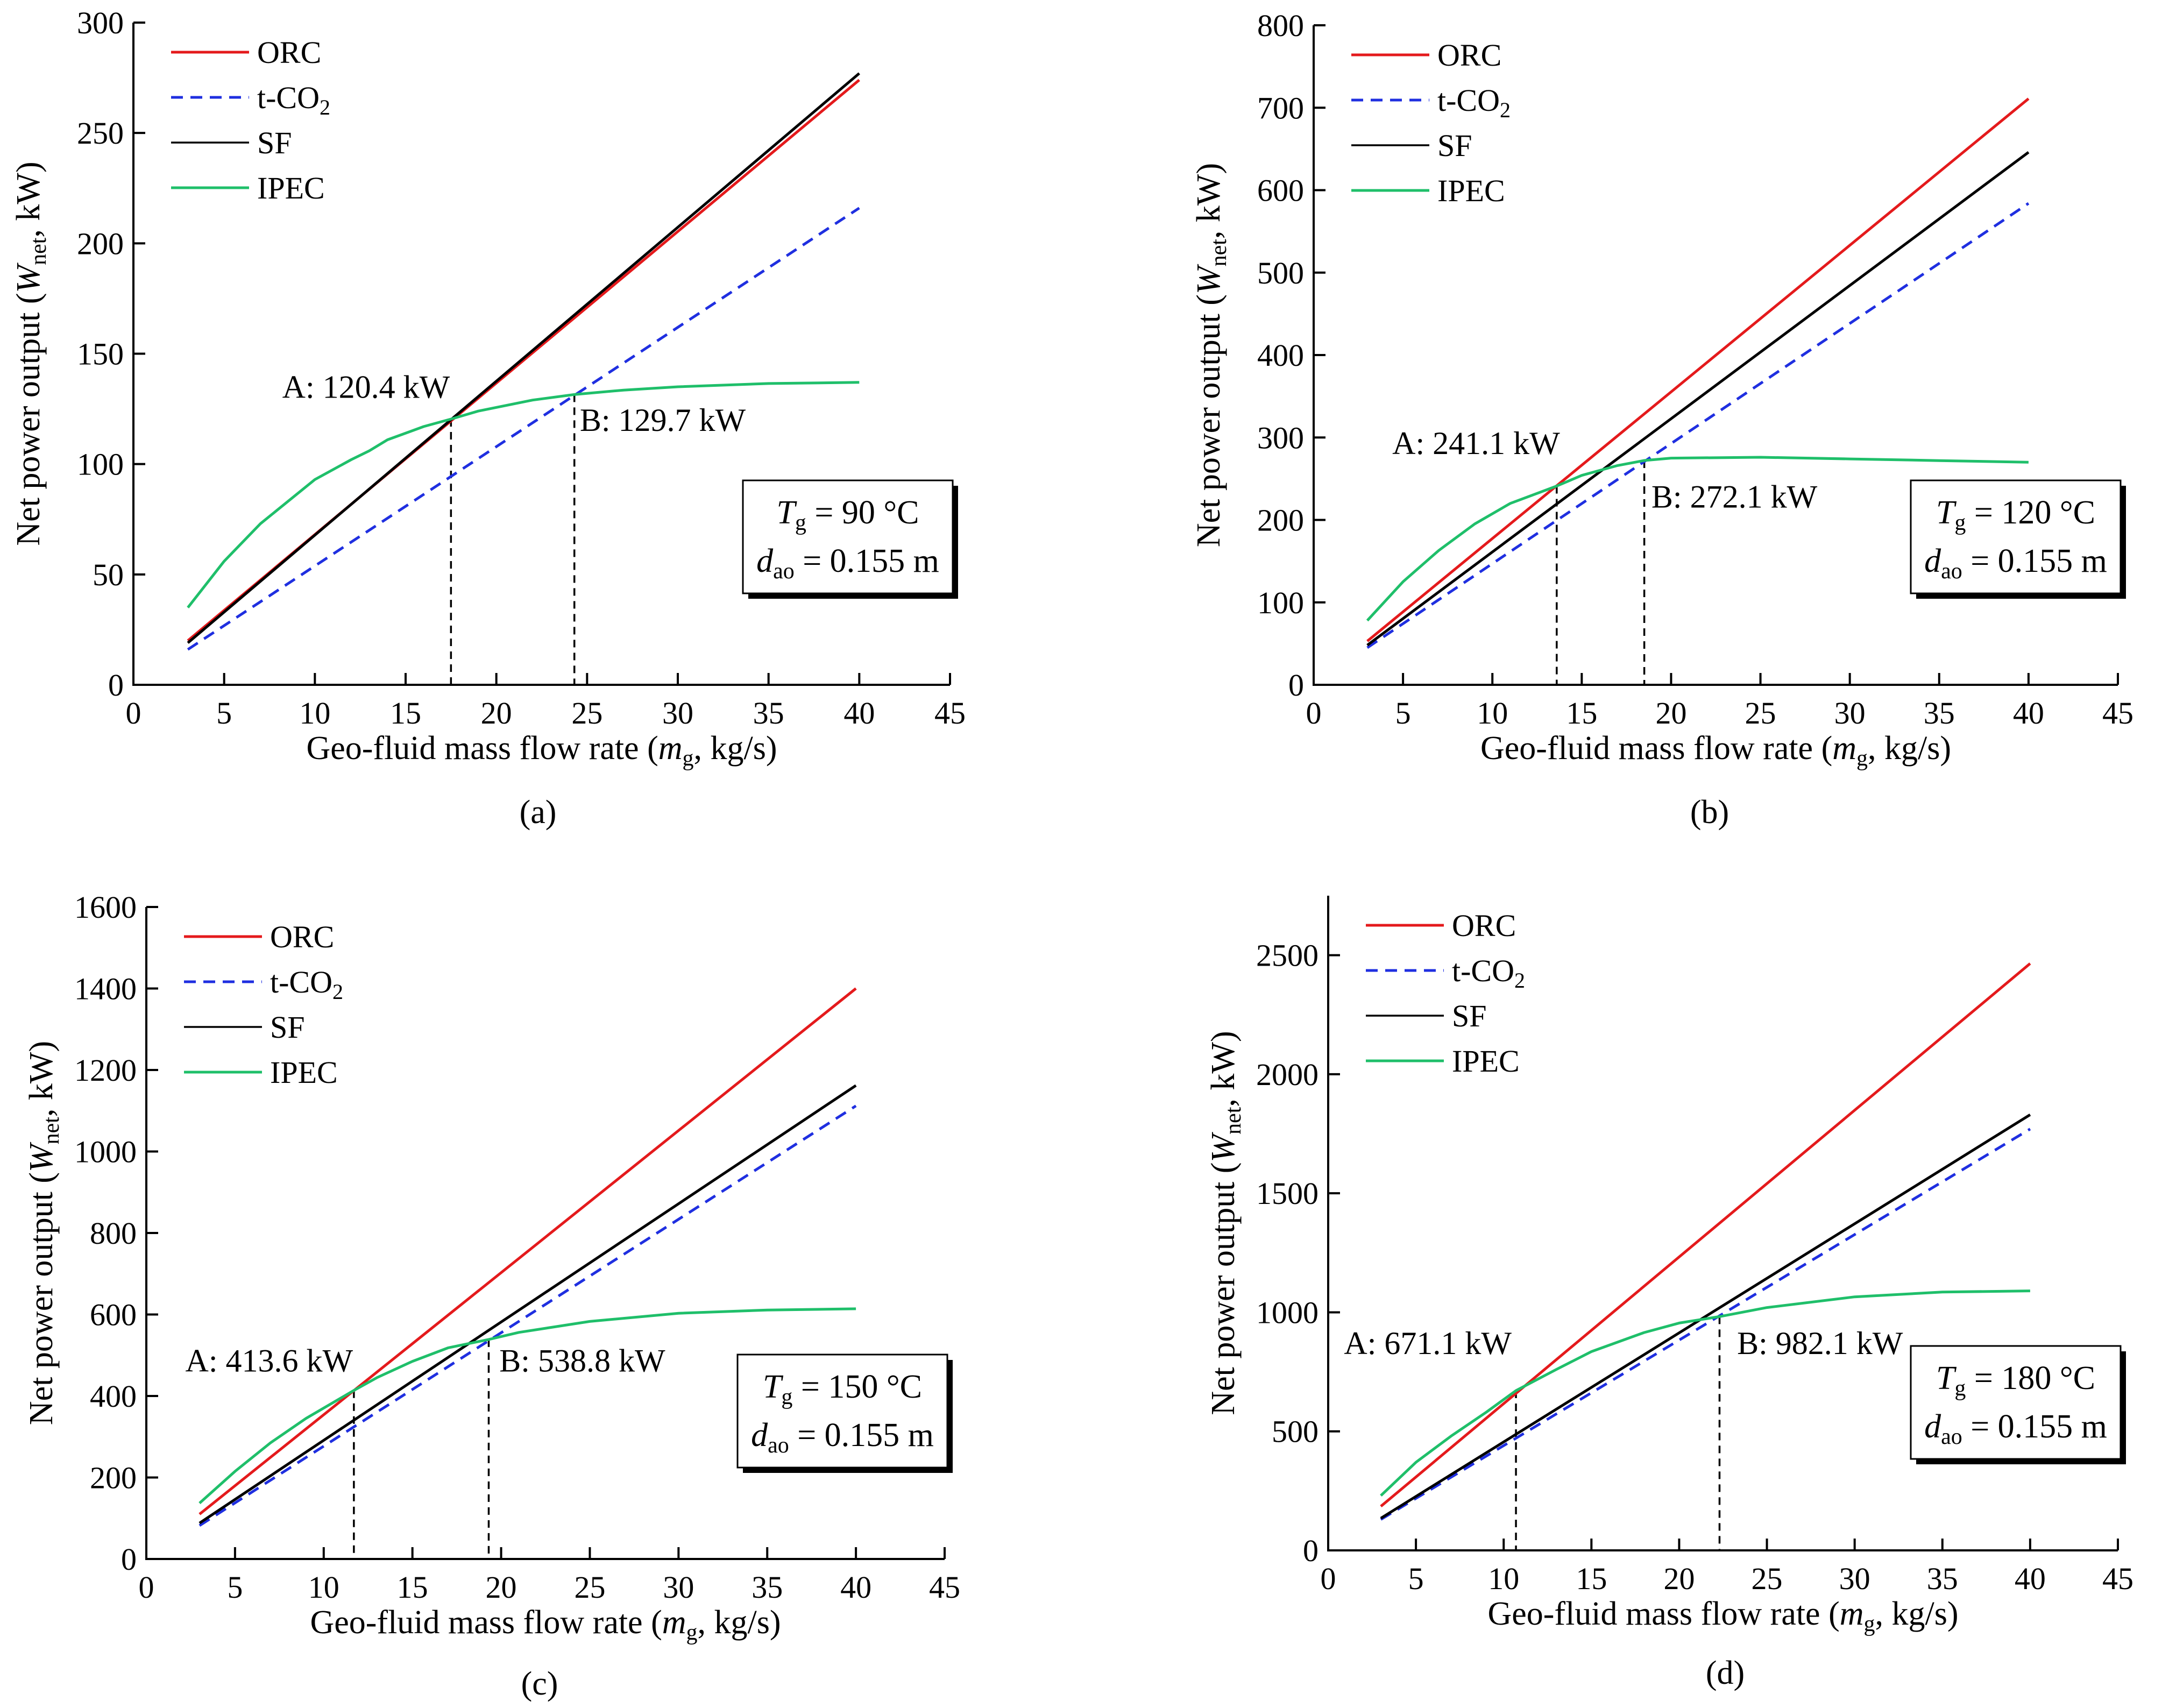 Image resolution: width=2162 pixels, height=1708 pixels. Describe the element at coordinates (1280, 108) in the screenshot. I see `y-tick-label: 700` at that location.